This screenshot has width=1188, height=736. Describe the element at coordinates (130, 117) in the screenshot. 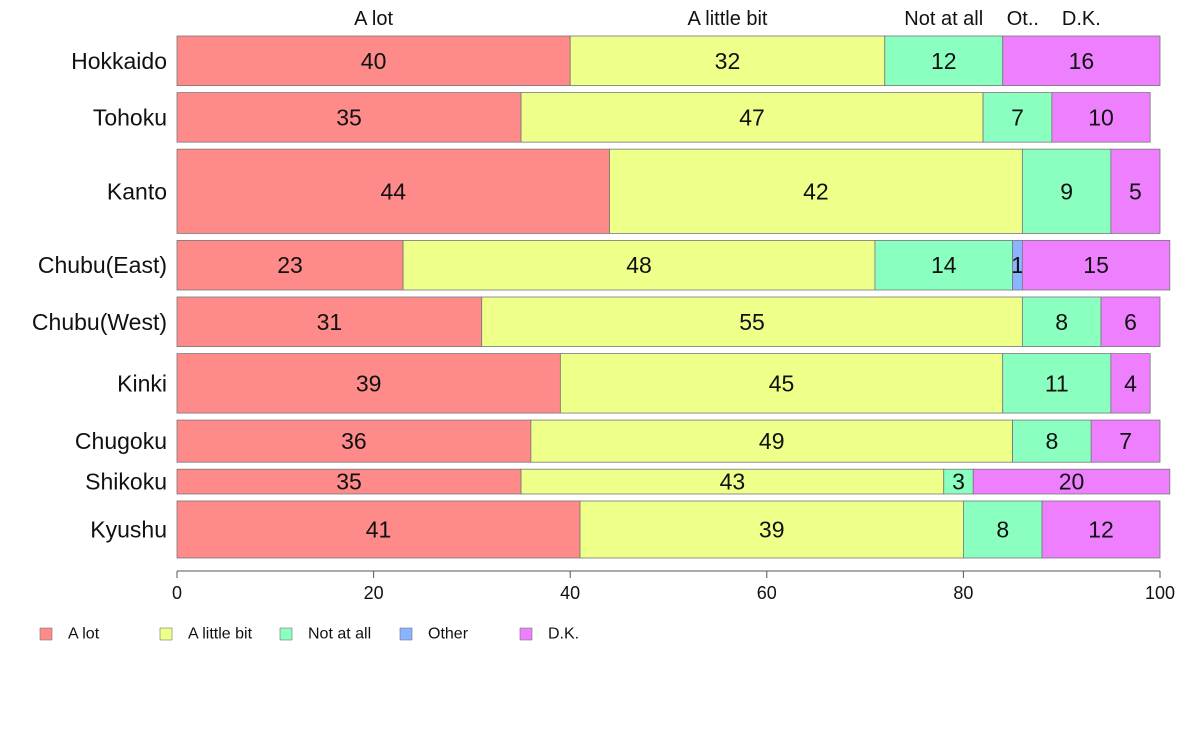

I see `category-label-tohoku: Tohoku` at that location.